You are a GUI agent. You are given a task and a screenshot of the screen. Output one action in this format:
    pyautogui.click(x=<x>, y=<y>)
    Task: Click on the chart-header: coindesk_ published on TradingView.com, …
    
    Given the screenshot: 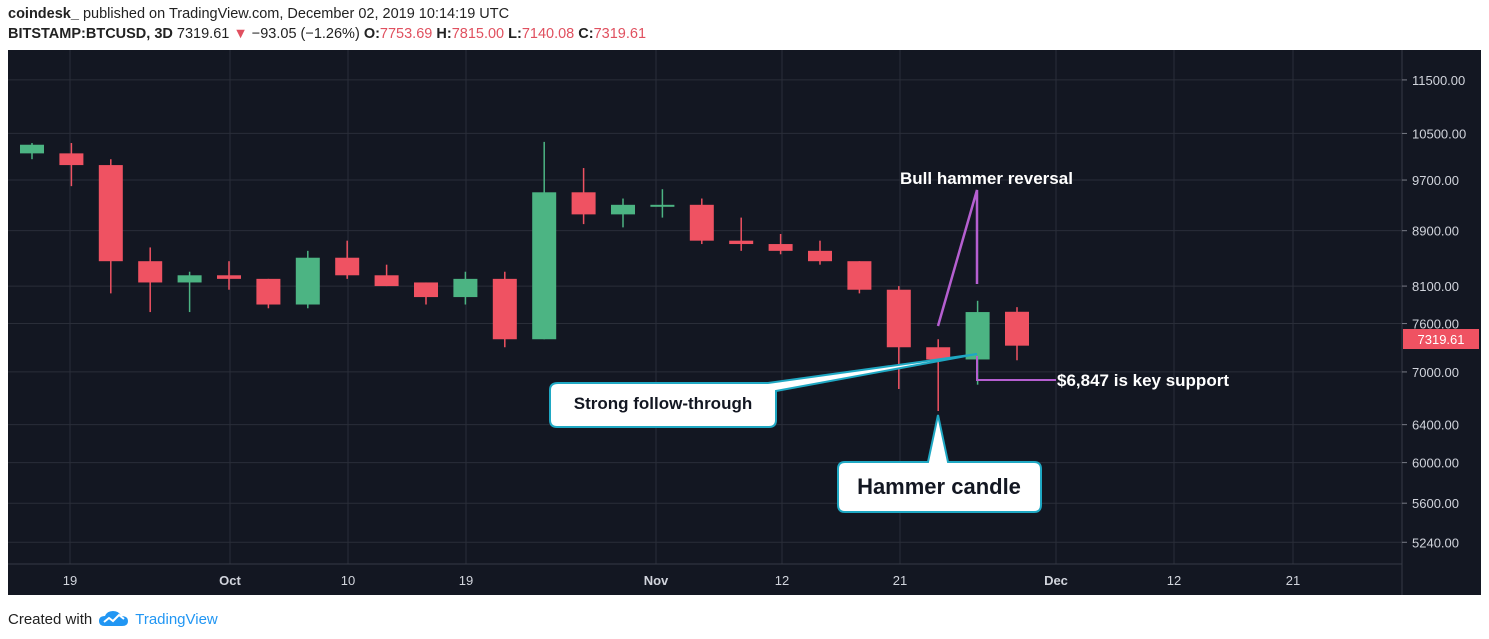 What is the action you would take?
    pyautogui.click(x=327, y=24)
    